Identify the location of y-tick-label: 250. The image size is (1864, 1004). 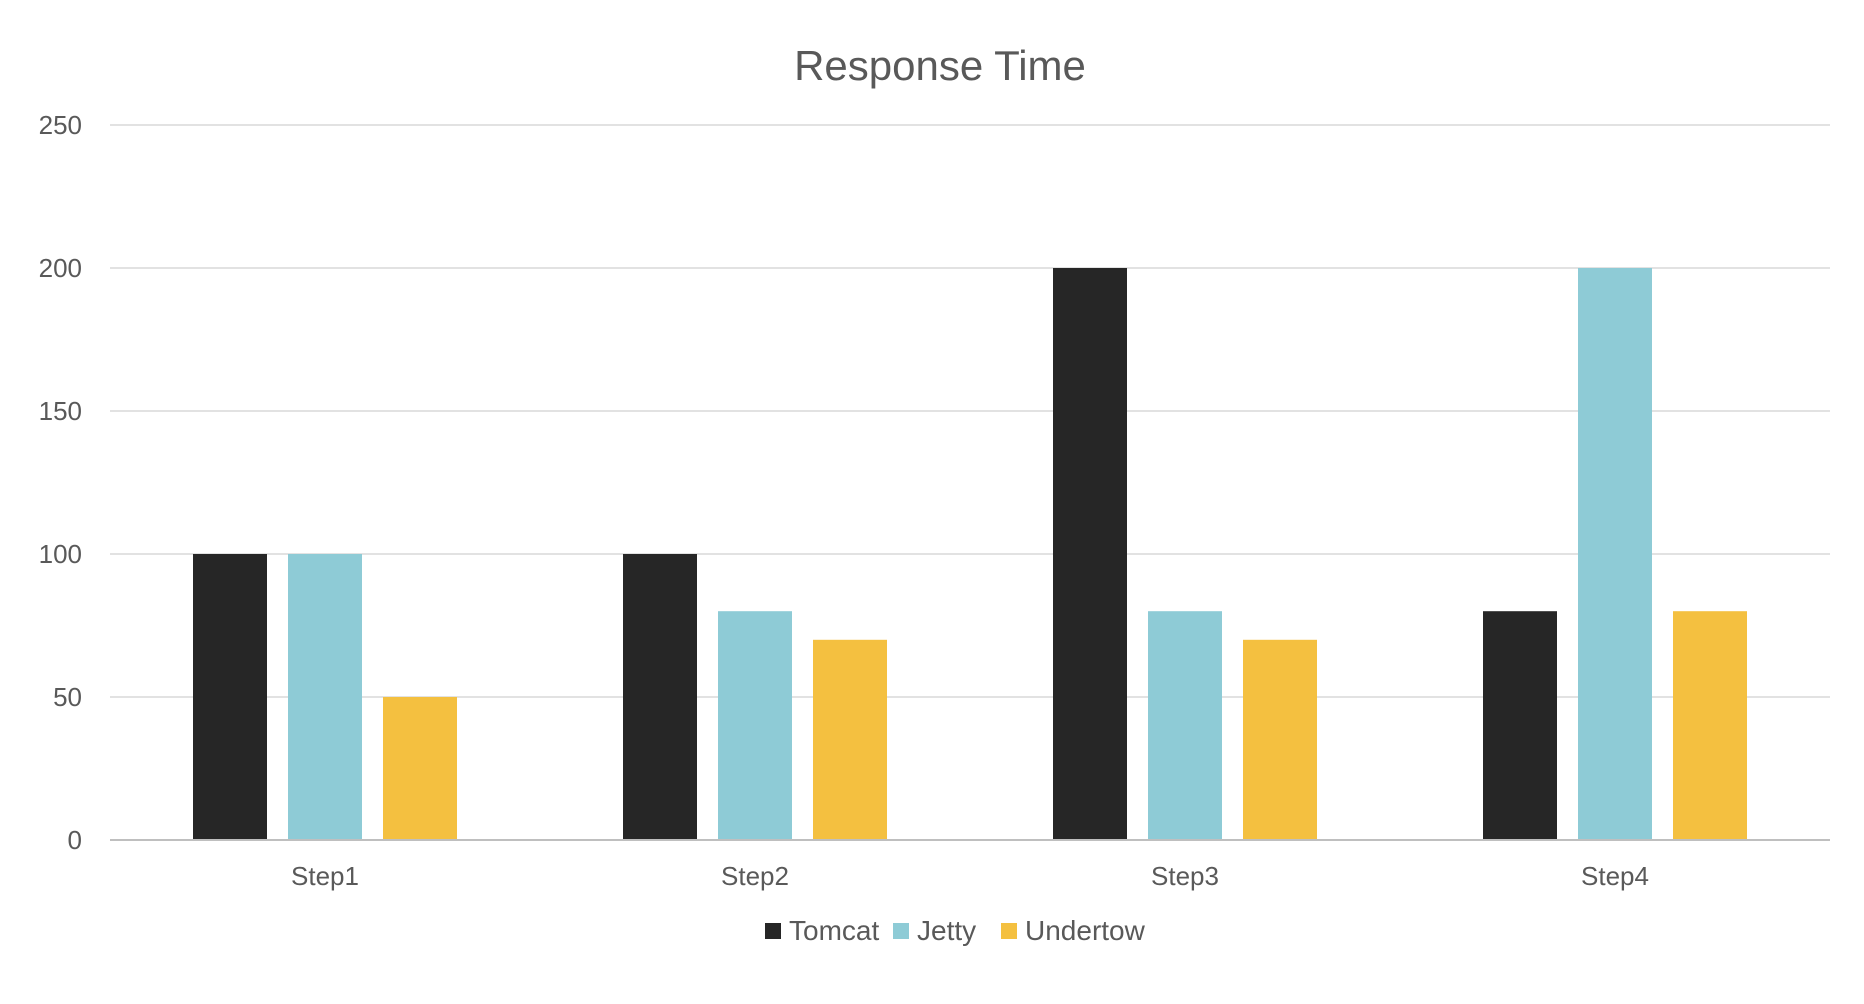
(60, 125).